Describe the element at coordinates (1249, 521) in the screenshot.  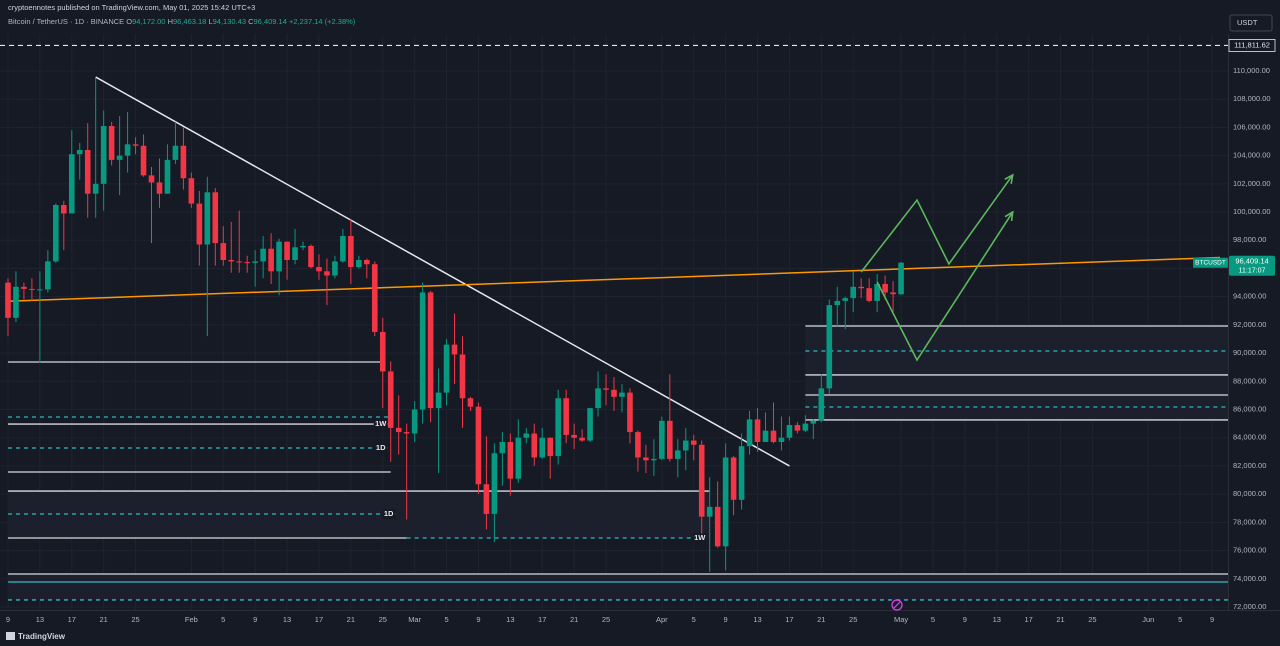
I see `y-tick-label: 78,000.00` at that location.